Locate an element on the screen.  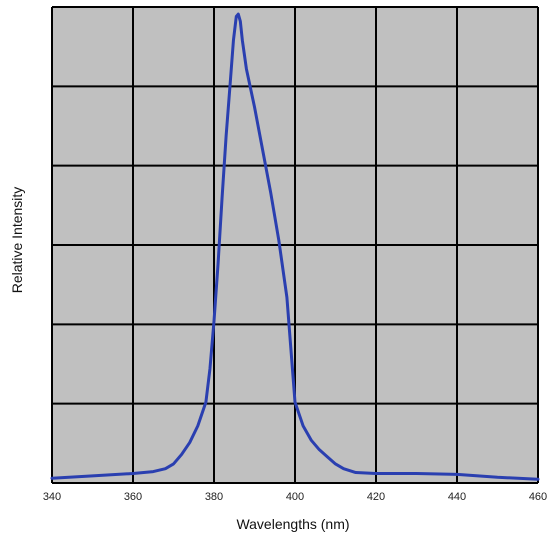
x-tick-label: 400 is located at coordinates (295, 497).